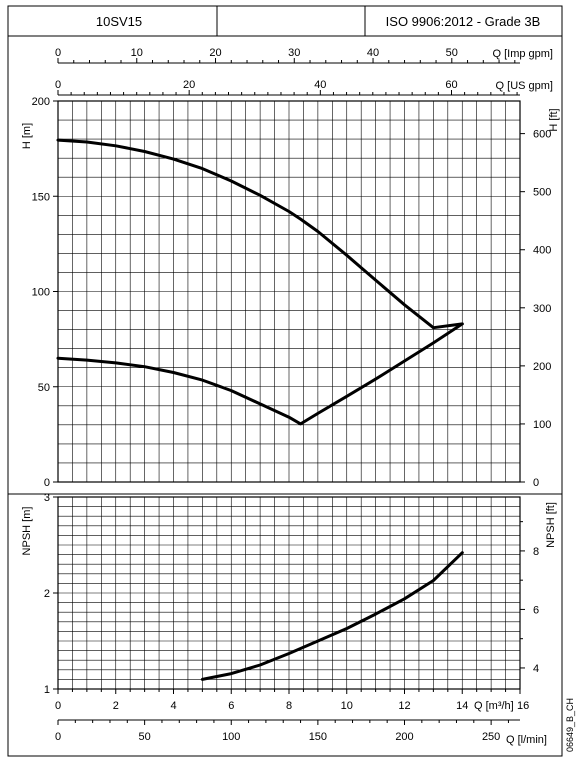 This screenshot has height=764, width=582. I want to click on model-label: 10SV15, so click(119, 21).